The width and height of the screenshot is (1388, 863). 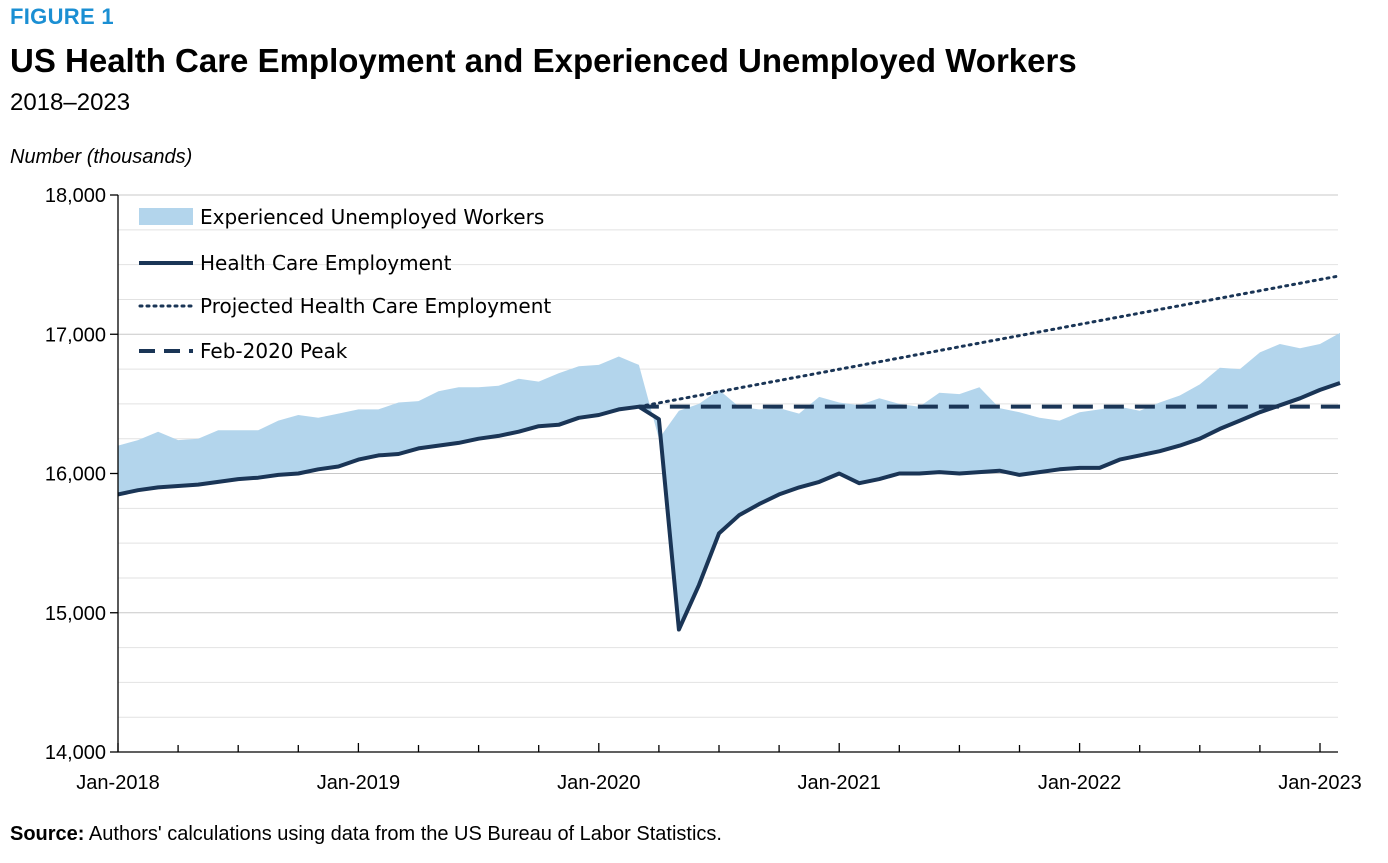 What do you see at coordinates (166, 216) in the screenshot?
I see `legend-swatch-area` at bounding box center [166, 216].